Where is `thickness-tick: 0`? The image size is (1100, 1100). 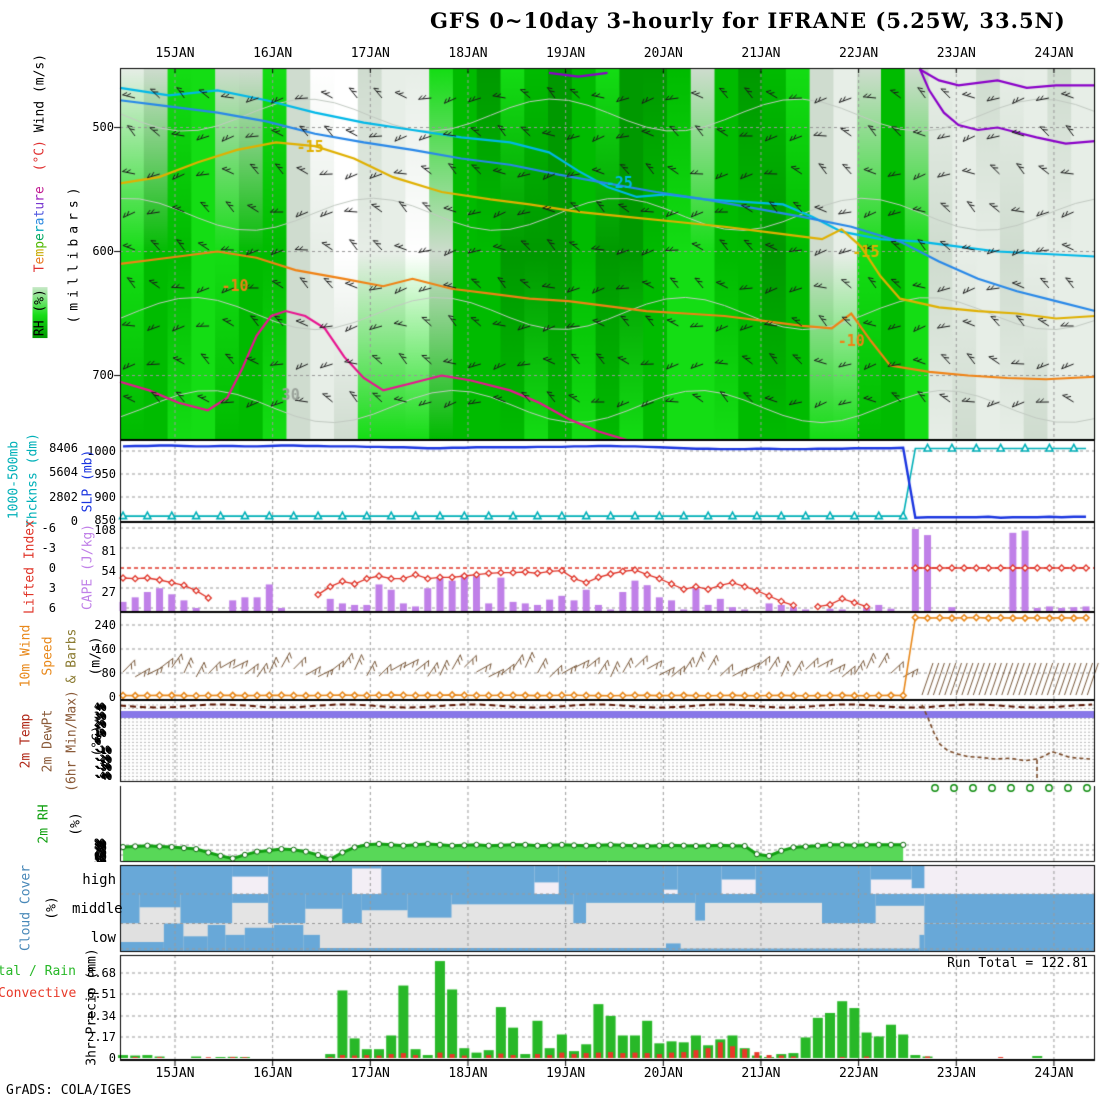 thickness-tick: 0 is located at coordinates (74, 521).